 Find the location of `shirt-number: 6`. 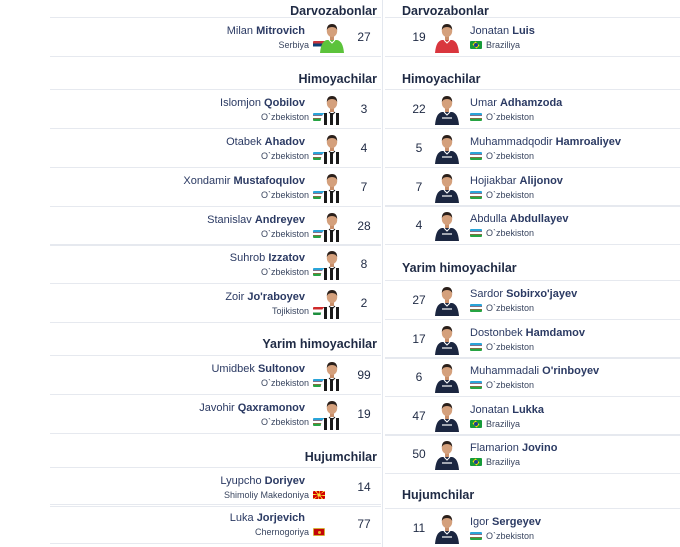

shirt-number: 6 is located at coordinates (419, 377).